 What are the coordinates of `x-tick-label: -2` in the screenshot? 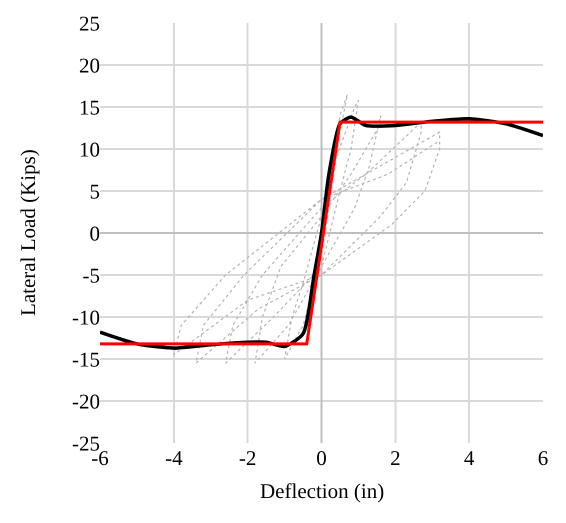 It's located at (247, 458).